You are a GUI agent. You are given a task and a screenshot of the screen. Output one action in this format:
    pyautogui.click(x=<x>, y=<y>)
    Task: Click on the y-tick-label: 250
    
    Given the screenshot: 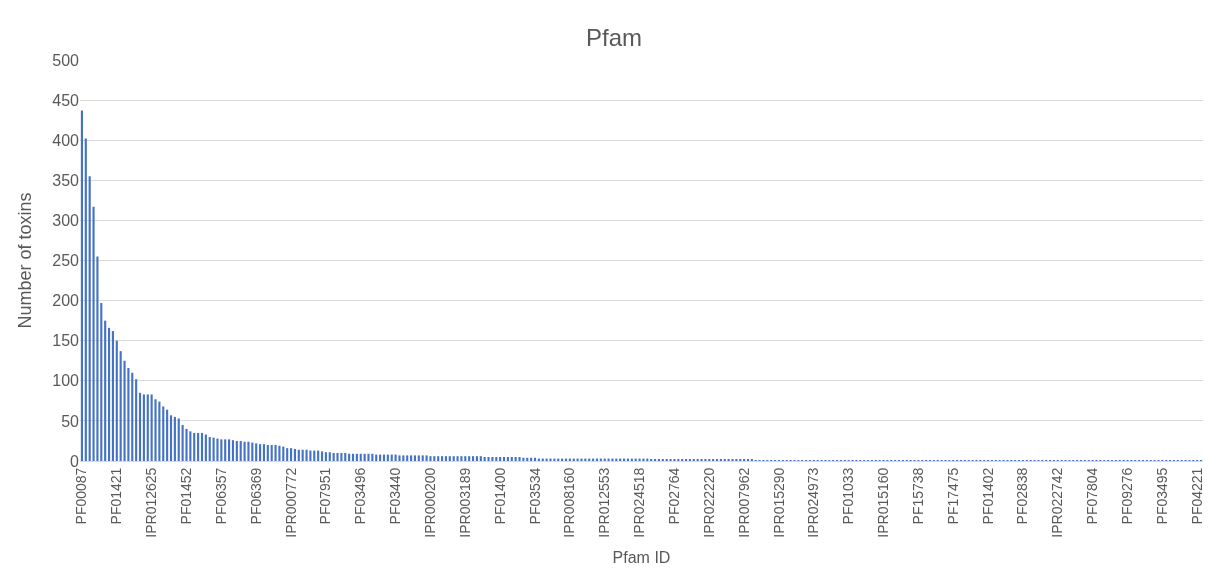 What is the action you would take?
    pyautogui.click(x=66, y=261)
    